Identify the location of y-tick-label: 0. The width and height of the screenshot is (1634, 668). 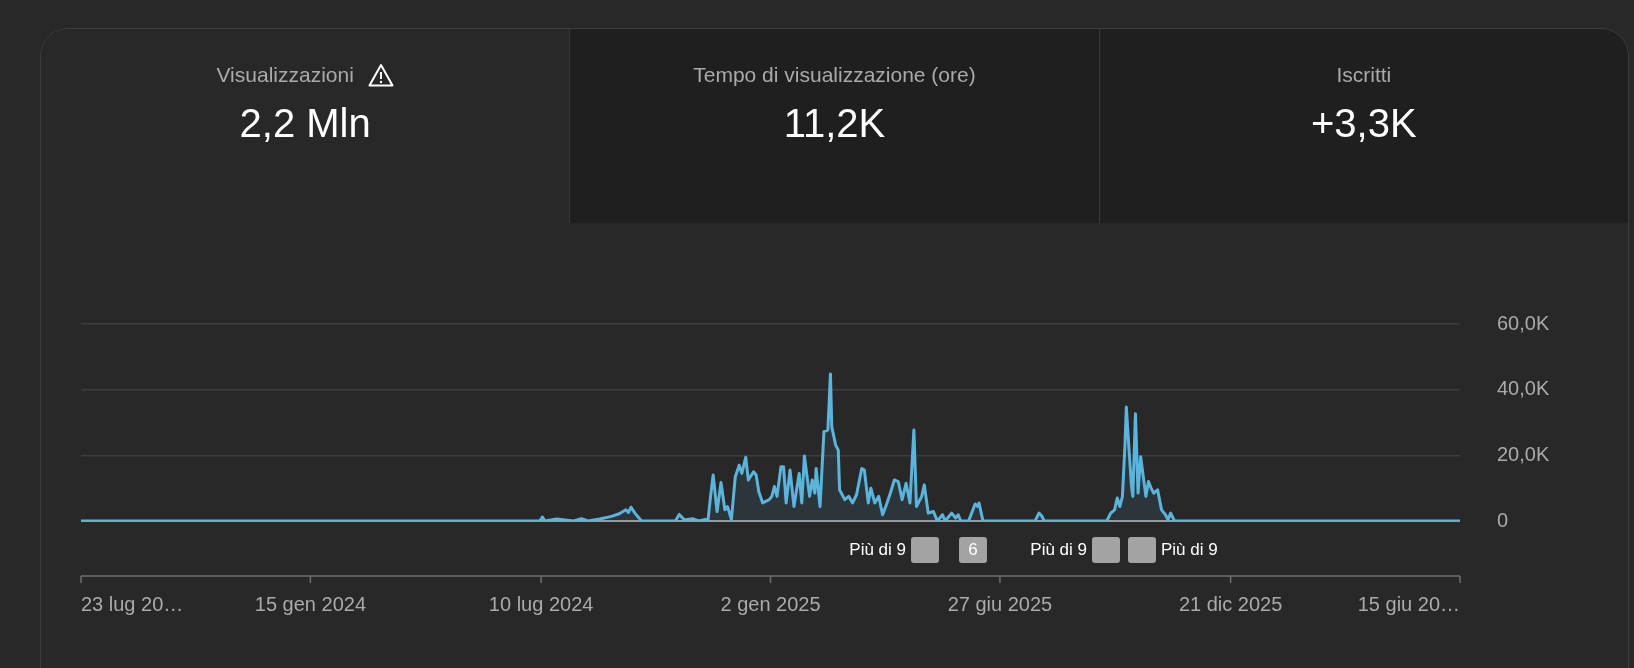
(1503, 519).